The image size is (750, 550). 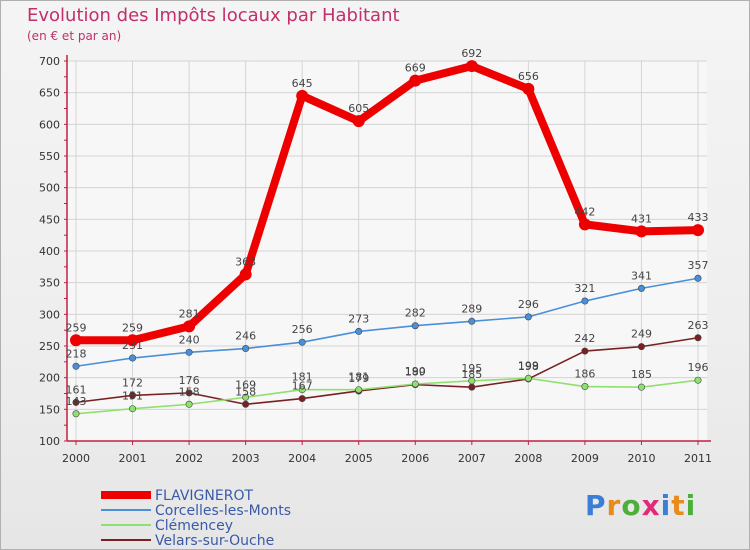 I want to click on y-tick-label: 700, so click(x=49, y=61).